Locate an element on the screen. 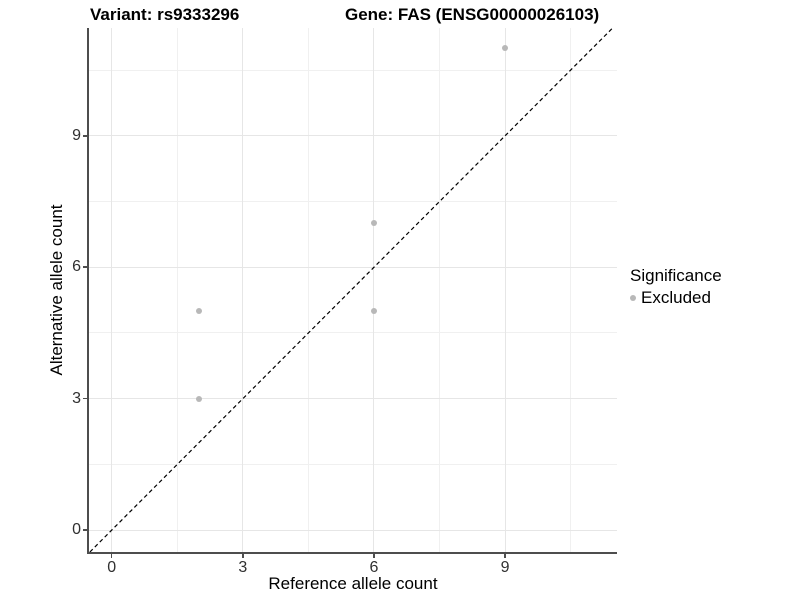  y-tick-label: 3 is located at coordinates (76, 398).